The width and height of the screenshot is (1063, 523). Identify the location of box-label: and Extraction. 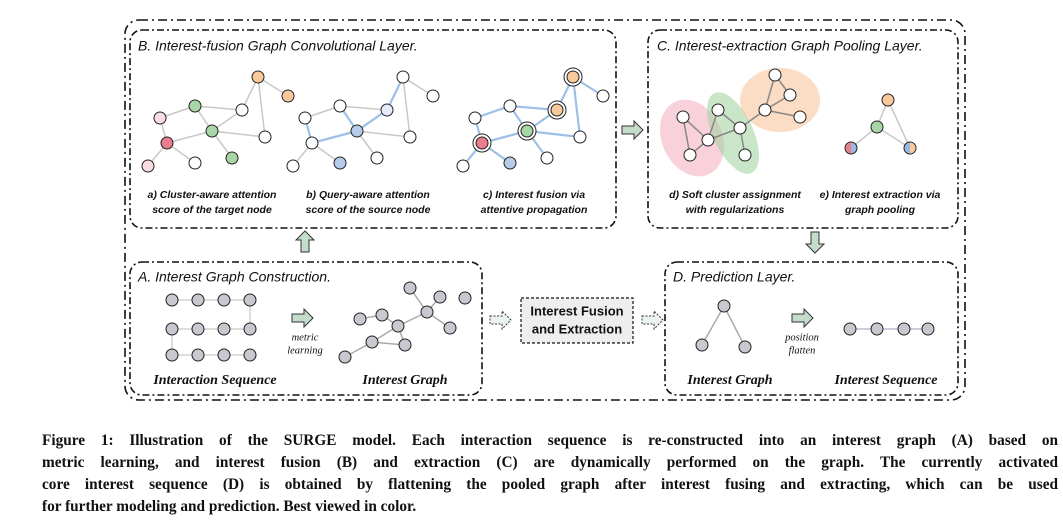
(577, 328).